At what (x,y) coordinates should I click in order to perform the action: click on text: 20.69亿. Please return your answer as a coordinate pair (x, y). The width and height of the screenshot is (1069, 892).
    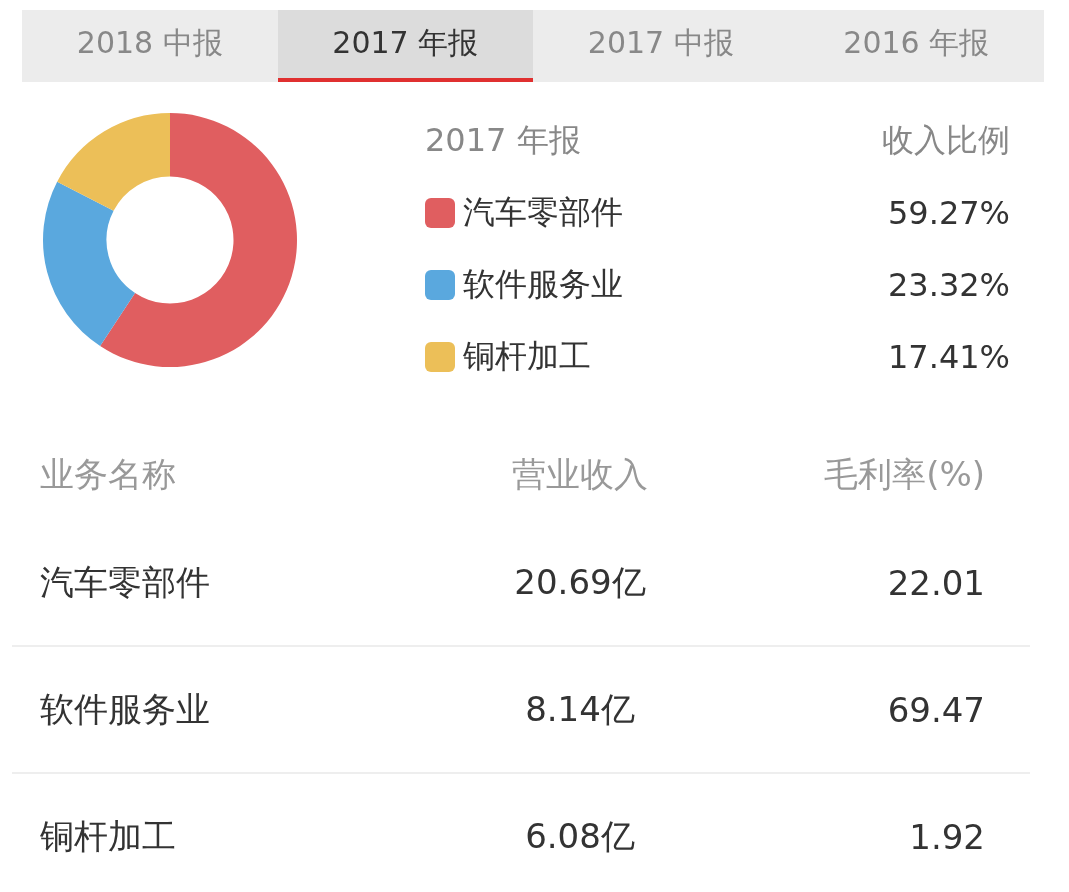
    Looking at the image, I should click on (580, 582).